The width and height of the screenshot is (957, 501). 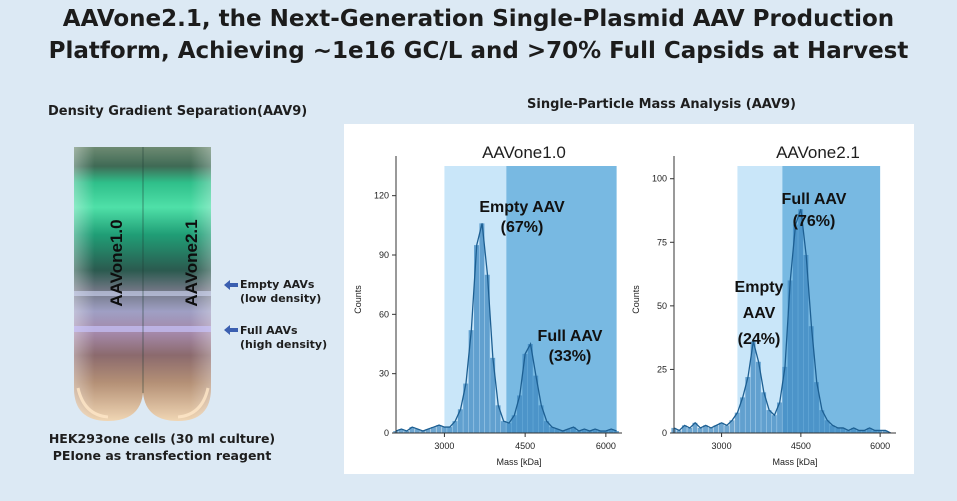 What do you see at coordinates (818, 152) in the screenshot?
I see `chart2-title: AAVone2.1` at bounding box center [818, 152].